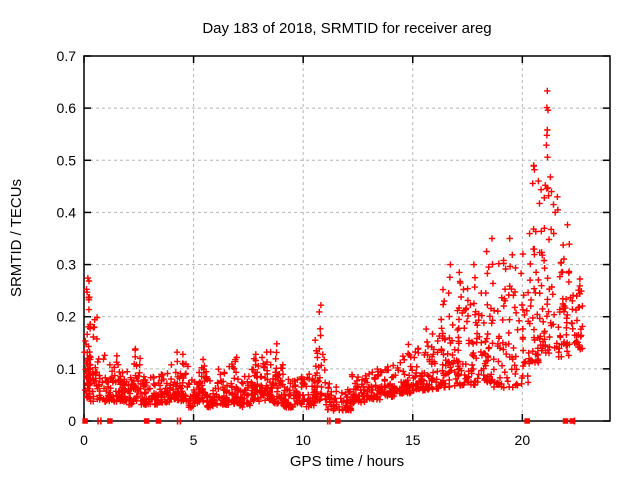  Describe the element at coordinates (67, 265) in the screenshot. I see `y-tick-label: 0.3` at that location.